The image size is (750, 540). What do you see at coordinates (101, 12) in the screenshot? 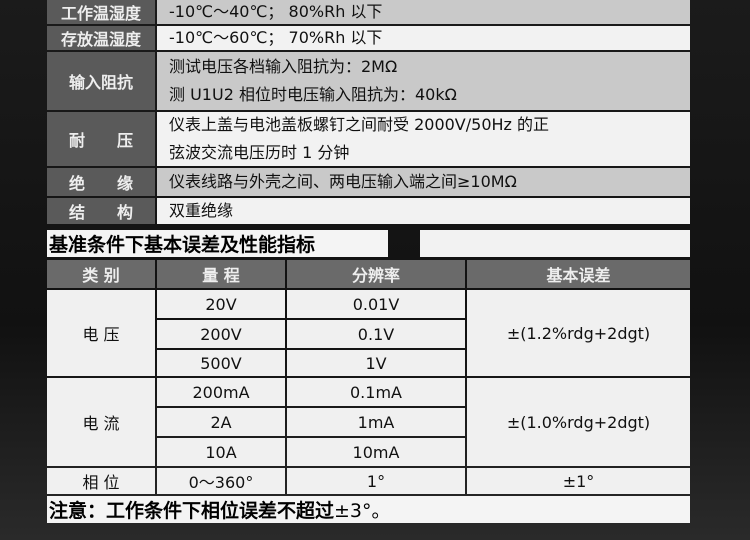
I see `spec-label: 工作温湿度` at bounding box center [101, 12].